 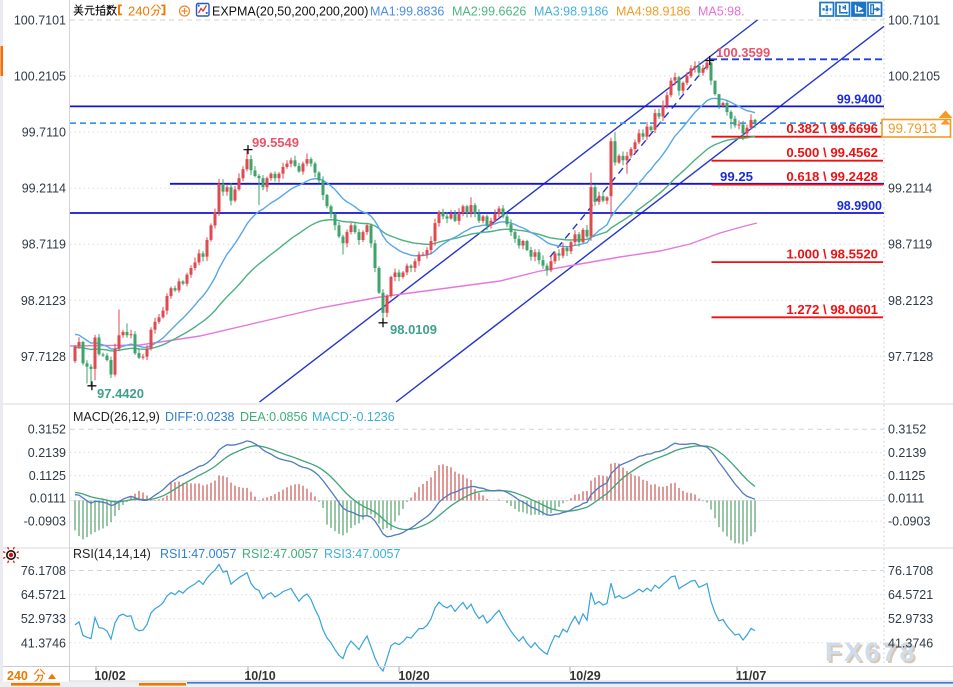 I want to click on svg-text: 99.7110, so click(x=44, y=133).